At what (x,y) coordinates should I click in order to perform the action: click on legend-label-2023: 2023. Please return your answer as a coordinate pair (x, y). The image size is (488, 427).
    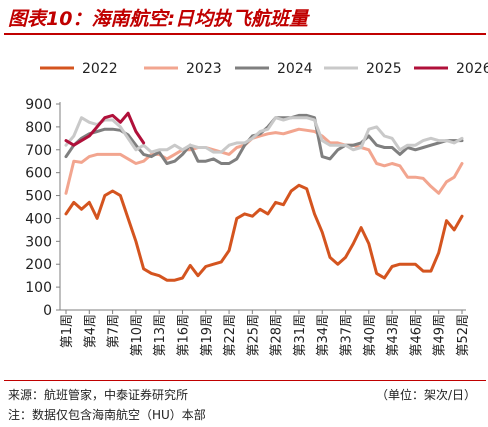
    Looking at the image, I should click on (204, 69).